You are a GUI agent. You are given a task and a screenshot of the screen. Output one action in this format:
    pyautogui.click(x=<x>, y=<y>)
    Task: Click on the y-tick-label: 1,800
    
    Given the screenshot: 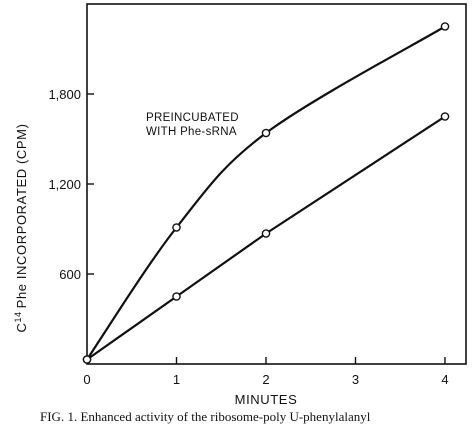 What is the action you would take?
    pyautogui.click(x=64, y=94)
    